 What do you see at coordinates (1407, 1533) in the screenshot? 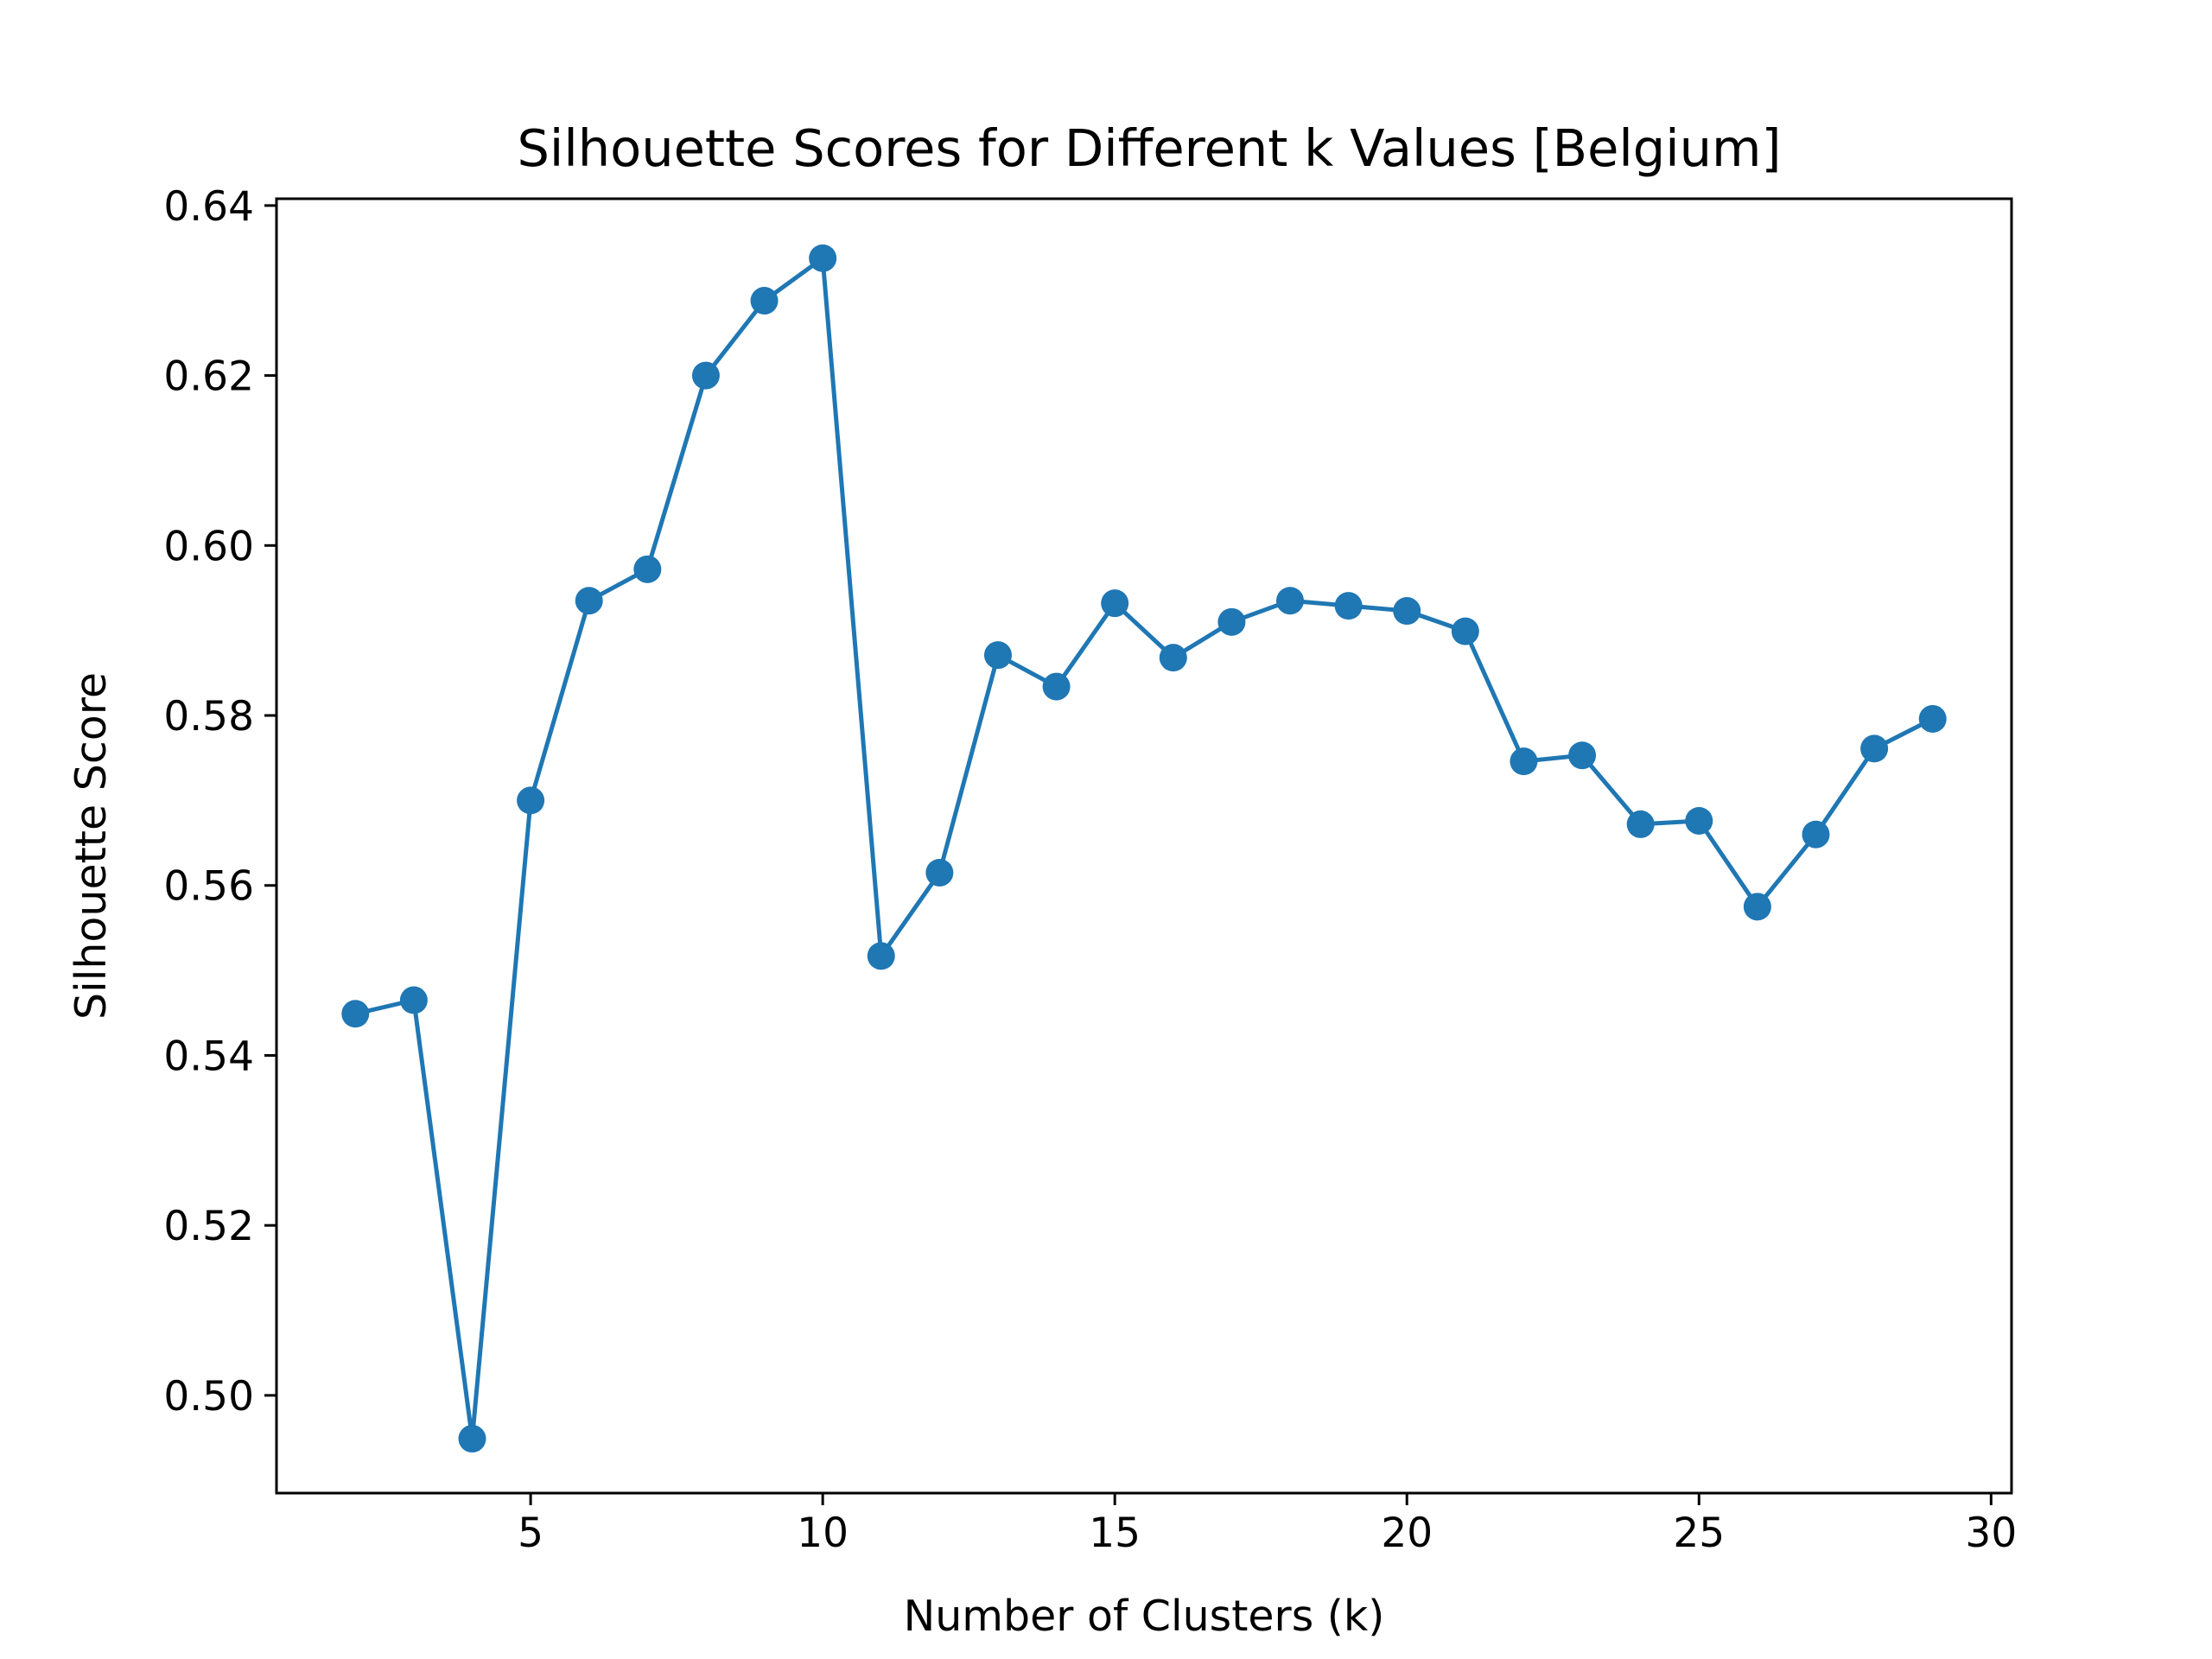
I see `x-tick-label: 20` at bounding box center [1407, 1533].